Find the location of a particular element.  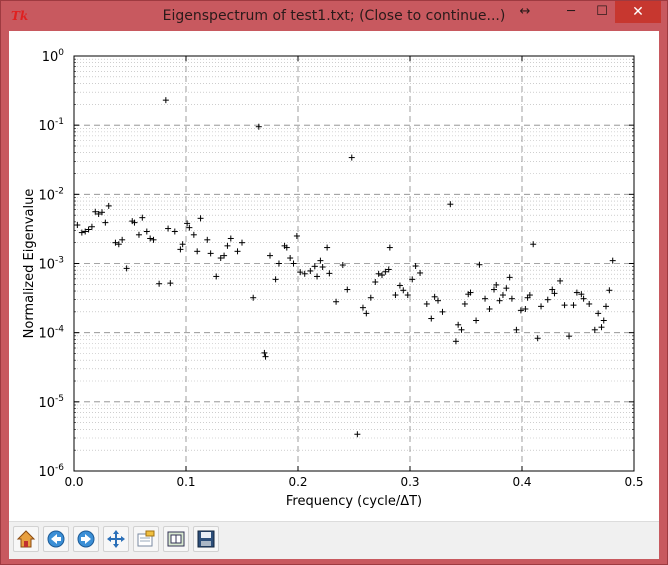

pan-button is located at coordinates (116, 539).